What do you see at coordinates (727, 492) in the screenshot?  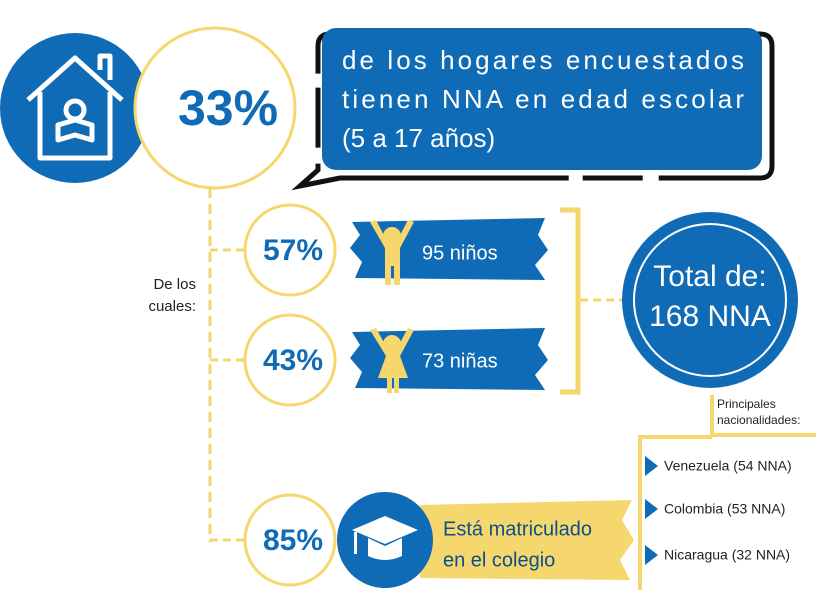 I see `list-line` at bounding box center [727, 492].